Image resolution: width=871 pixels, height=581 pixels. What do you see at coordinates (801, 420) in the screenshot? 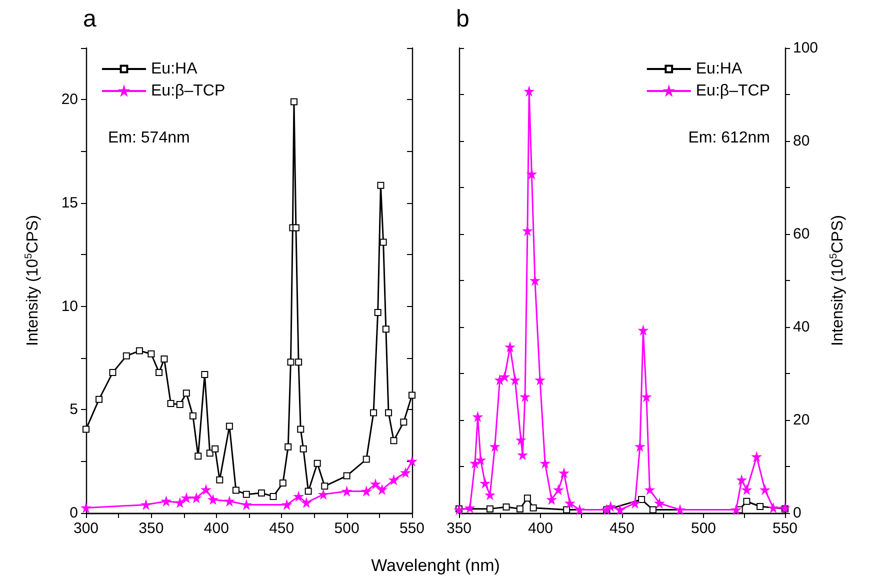
I see `y2-tick-label: 20` at bounding box center [801, 420].